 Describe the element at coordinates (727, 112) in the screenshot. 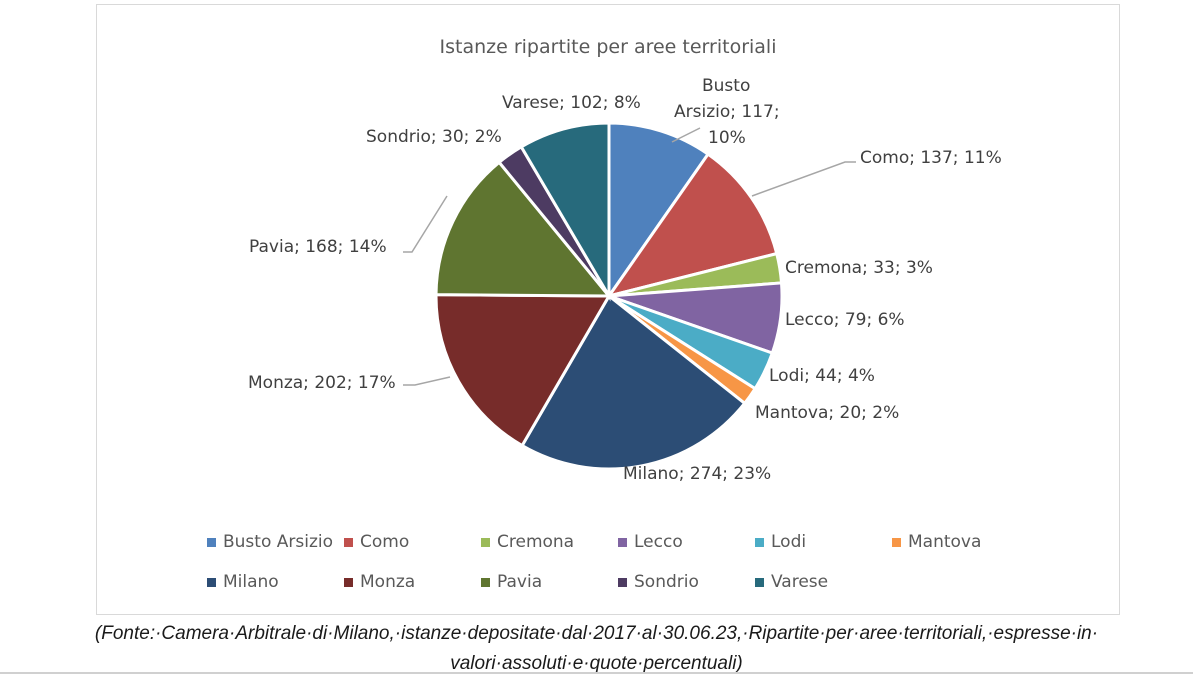

I see `label-busto-line2: Arsizio; 117;` at that location.